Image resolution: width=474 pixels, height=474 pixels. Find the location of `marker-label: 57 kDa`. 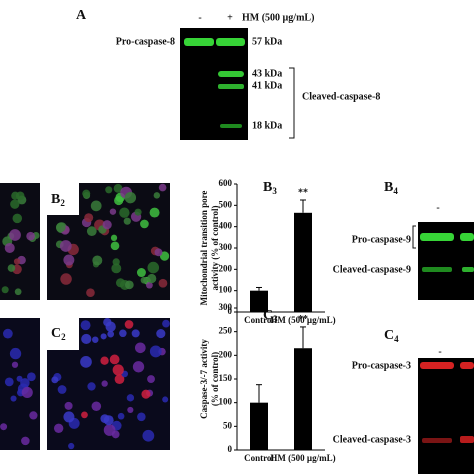

marker-label: 57 kDa is located at coordinates (267, 41).